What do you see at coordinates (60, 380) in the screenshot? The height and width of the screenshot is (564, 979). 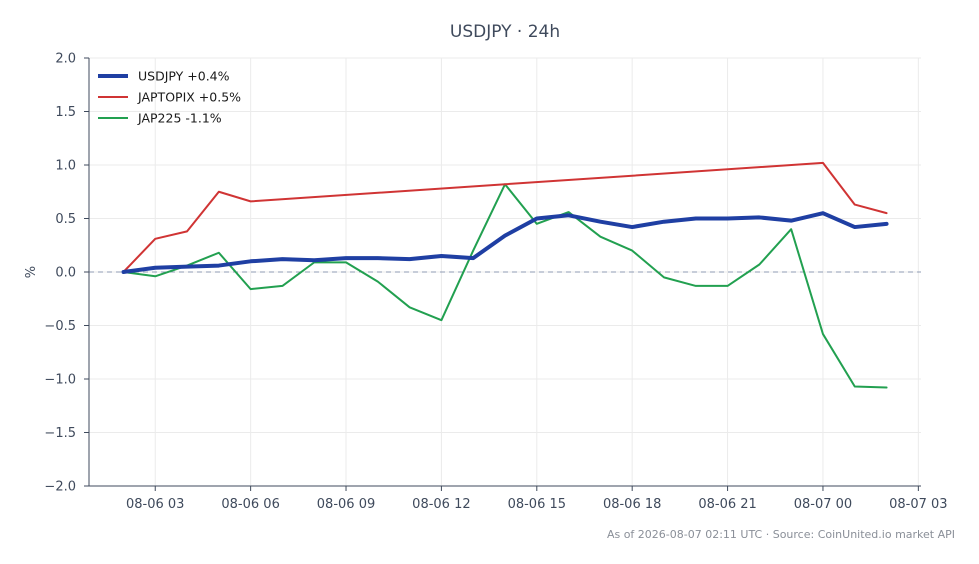 I see `y-tick-label: −1.0` at bounding box center [60, 380].